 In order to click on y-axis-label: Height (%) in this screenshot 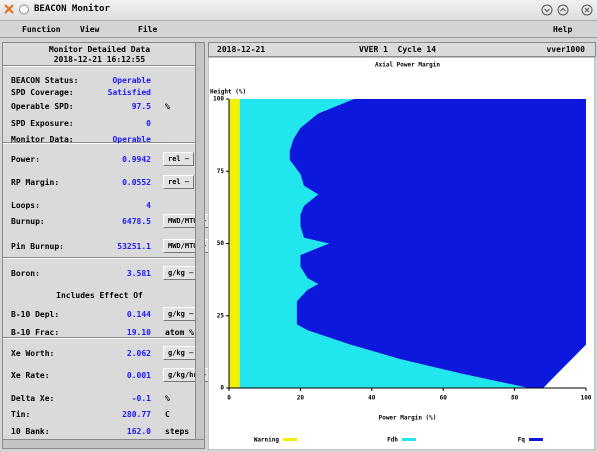, I will do `click(228, 92)`.